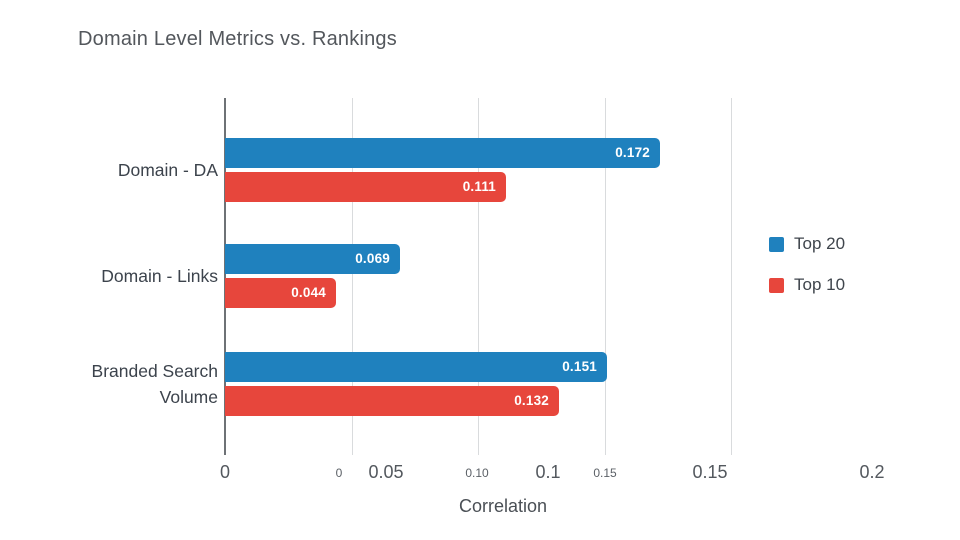 This screenshot has width=960, height=540. I want to click on category-label: Branded Search Volume, so click(154, 384).